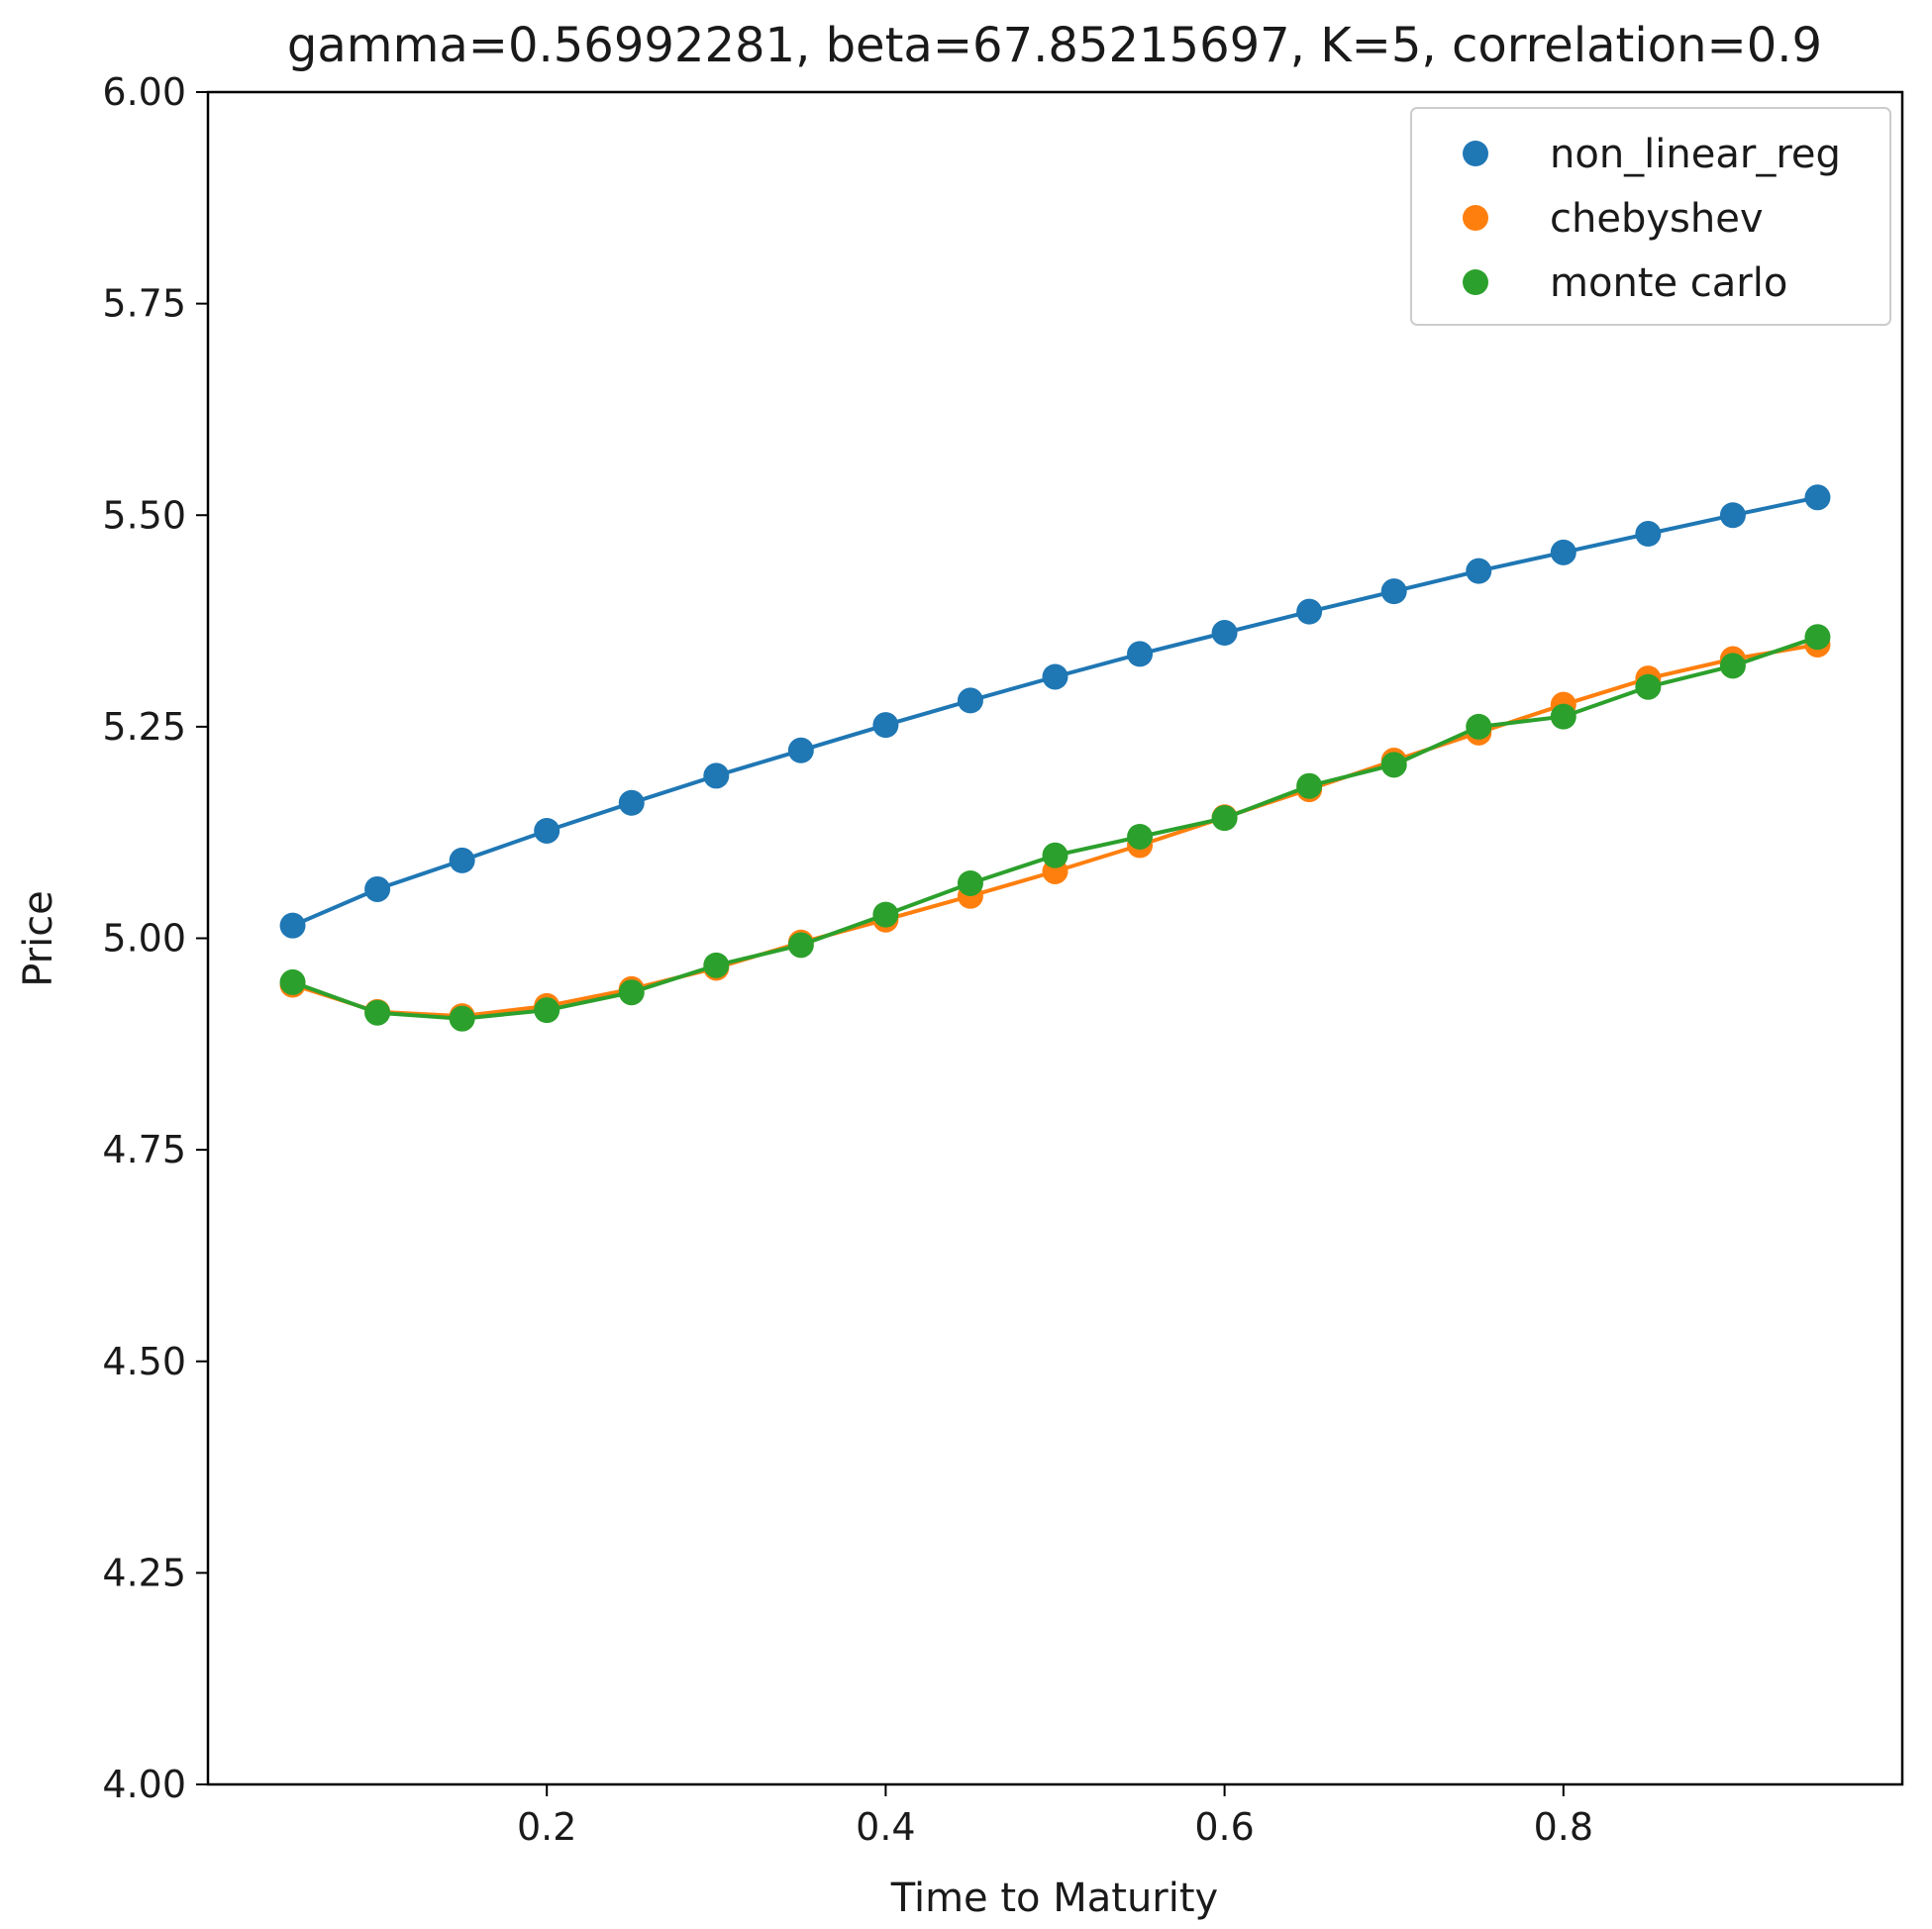 The width and height of the screenshot is (1932, 1929). Describe the element at coordinates (144, 515) in the screenshot. I see `y-tick-label: 5.50` at that location.